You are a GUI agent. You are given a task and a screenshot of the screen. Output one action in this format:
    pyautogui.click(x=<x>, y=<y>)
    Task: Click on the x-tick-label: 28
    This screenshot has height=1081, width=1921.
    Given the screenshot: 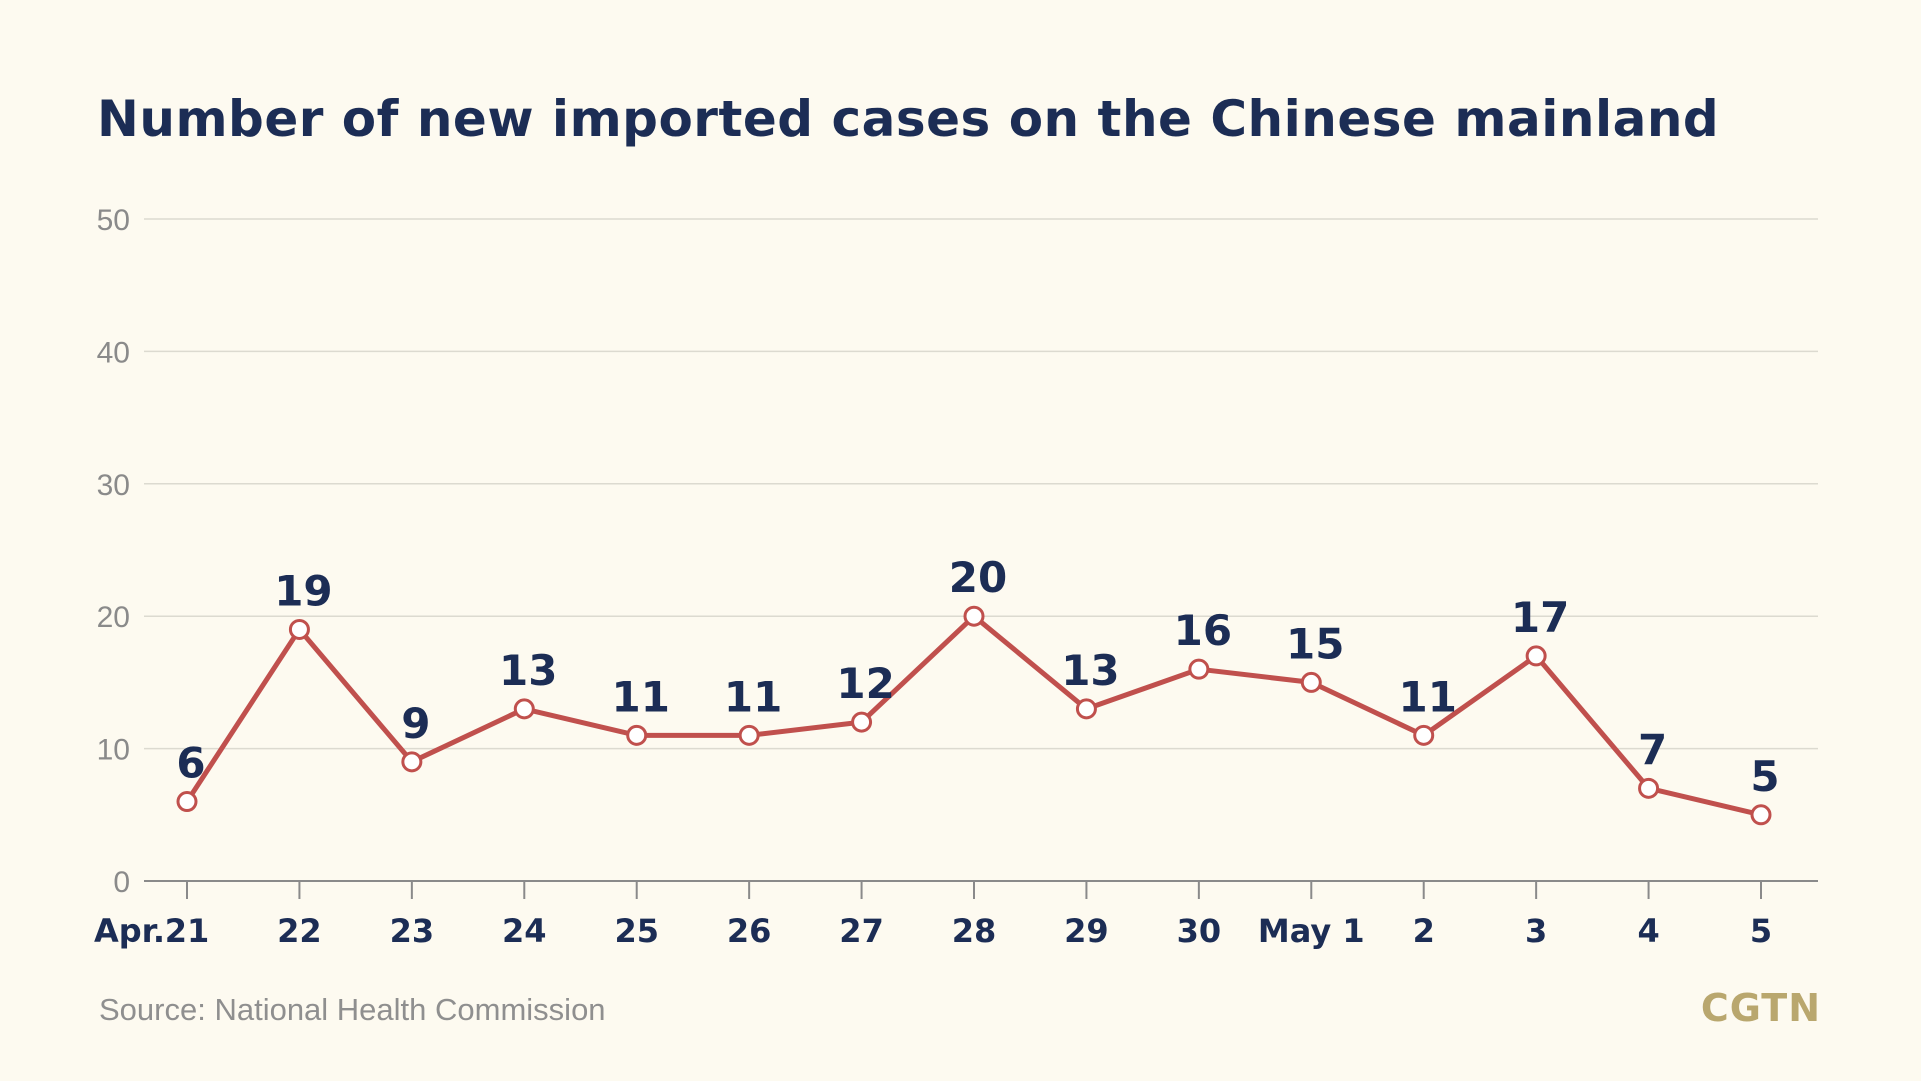 What is the action you would take?
    pyautogui.click(x=974, y=931)
    